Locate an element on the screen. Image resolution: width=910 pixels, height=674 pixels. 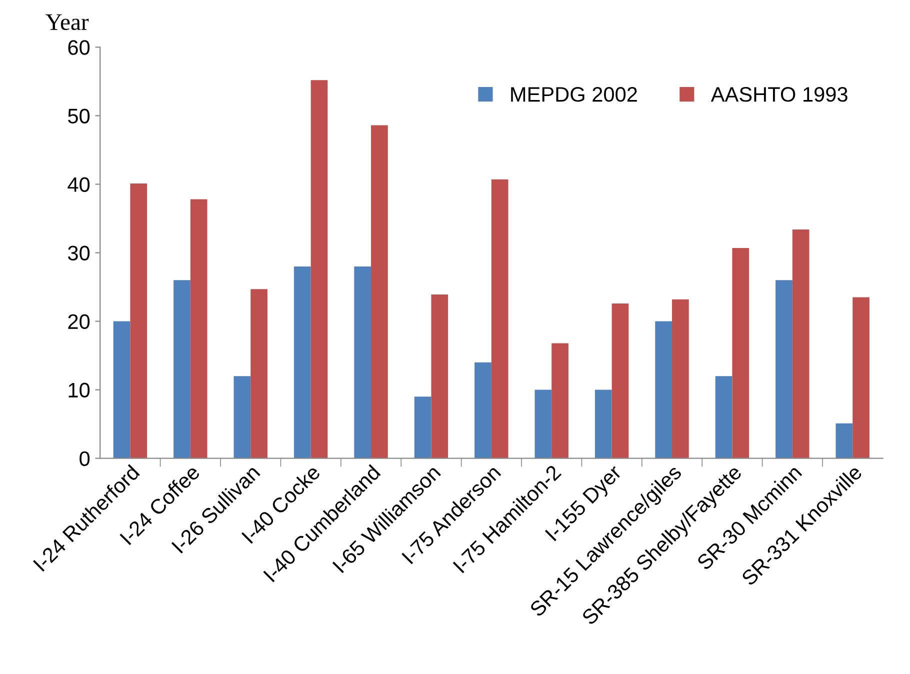
y-tick-label: 40 is located at coordinates (79, 184).